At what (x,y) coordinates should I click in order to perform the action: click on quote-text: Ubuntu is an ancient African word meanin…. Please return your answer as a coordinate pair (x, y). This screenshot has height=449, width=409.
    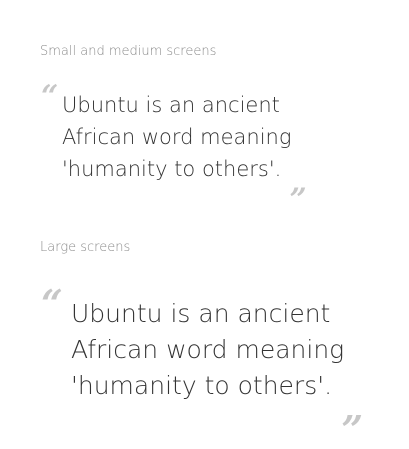
    Looking at the image, I should click on (176, 137).